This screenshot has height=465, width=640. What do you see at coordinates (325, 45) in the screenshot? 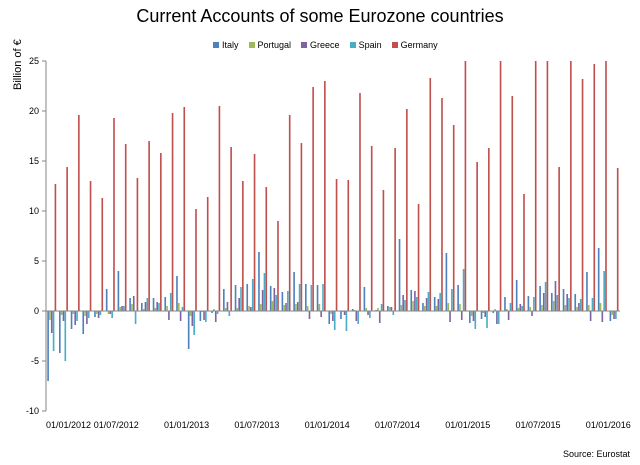
I see `legend: Italy Portugal Greece Spain Germany` at bounding box center [325, 45].